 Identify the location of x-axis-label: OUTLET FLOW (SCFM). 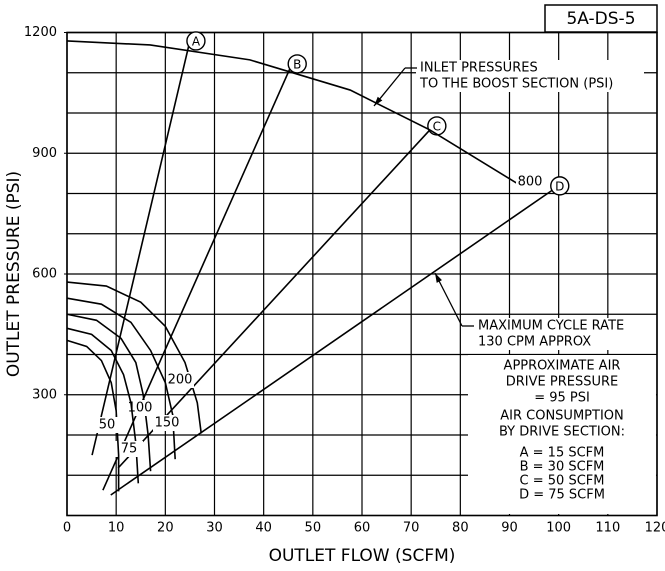
(362, 556).